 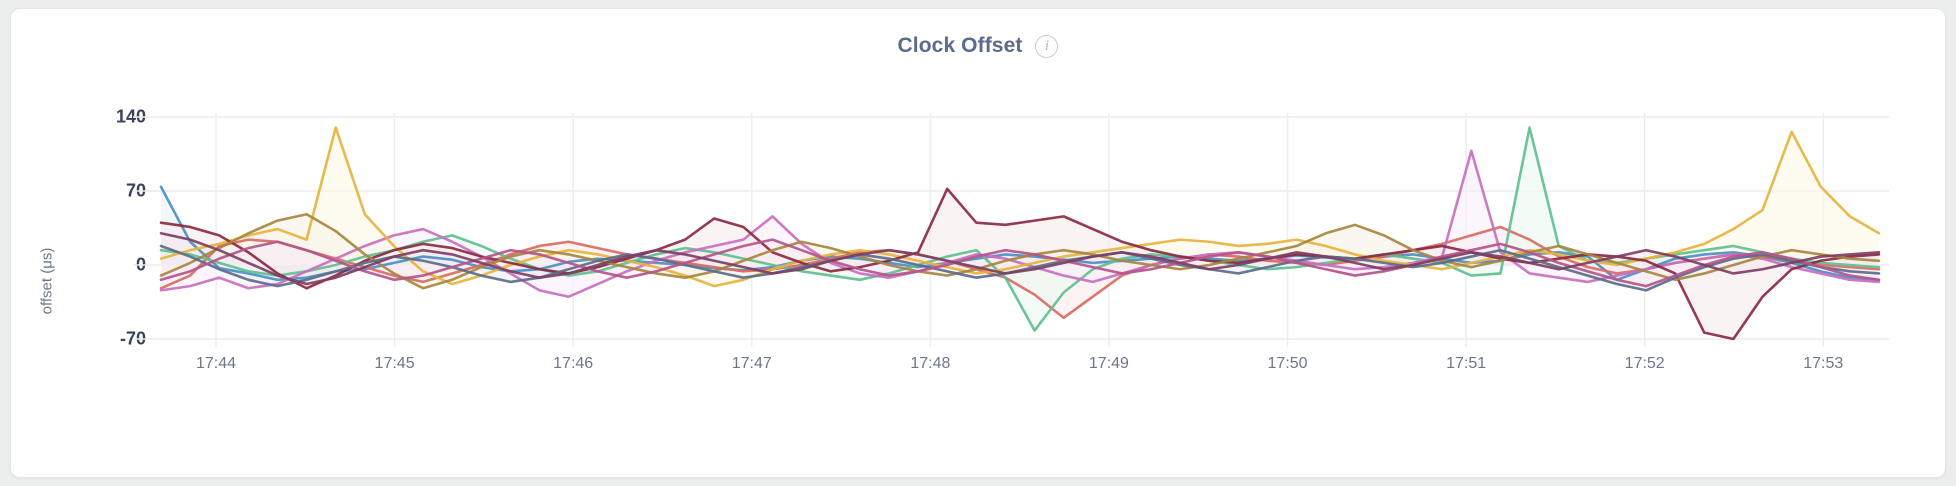 I want to click on y-axis-tick: -70, so click(x=132, y=338).